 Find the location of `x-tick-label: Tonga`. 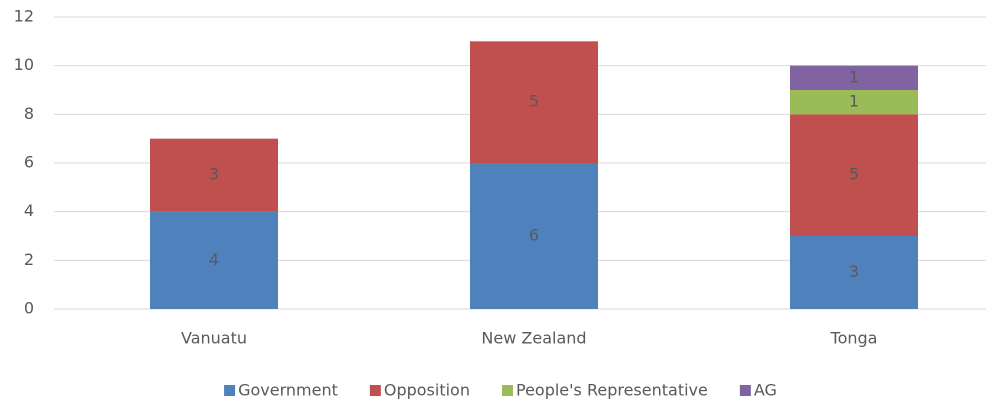

x-tick-label: Tonga is located at coordinates (854, 338).